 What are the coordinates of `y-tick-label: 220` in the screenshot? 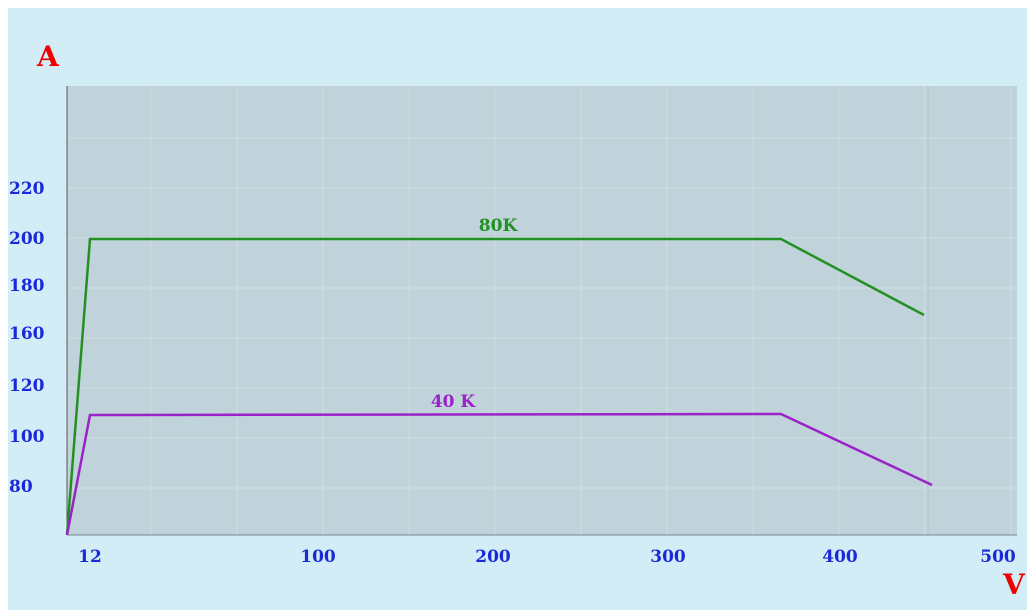 It's located at (27, 189).